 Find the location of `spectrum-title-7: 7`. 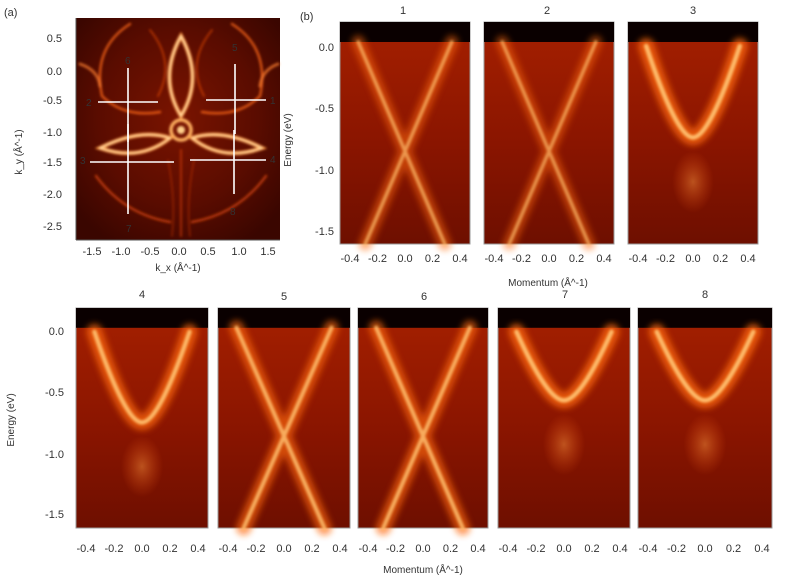

spectrum-title-7: 7 is located at coordinates (565, 295).